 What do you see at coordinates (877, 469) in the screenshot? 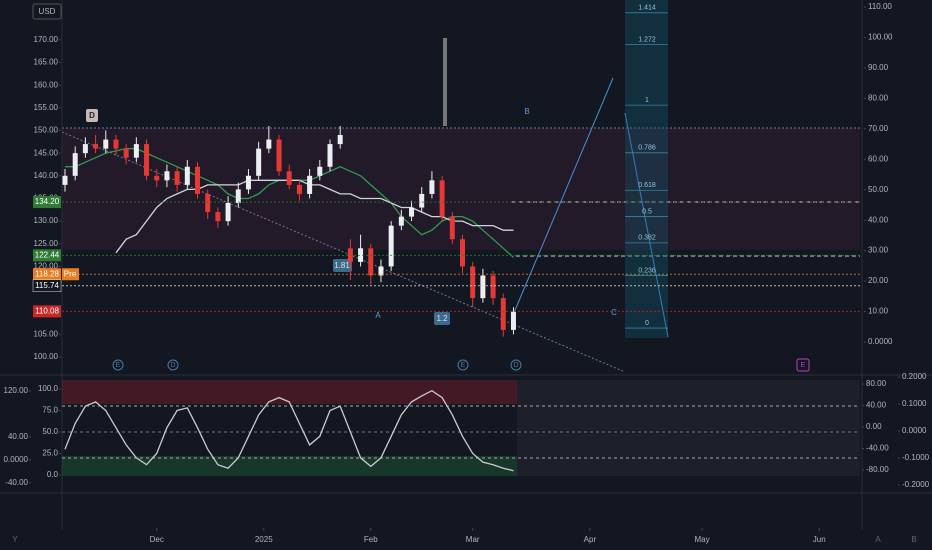
I see `y-tick-label: -80.00` at bounding box center [877, 469].